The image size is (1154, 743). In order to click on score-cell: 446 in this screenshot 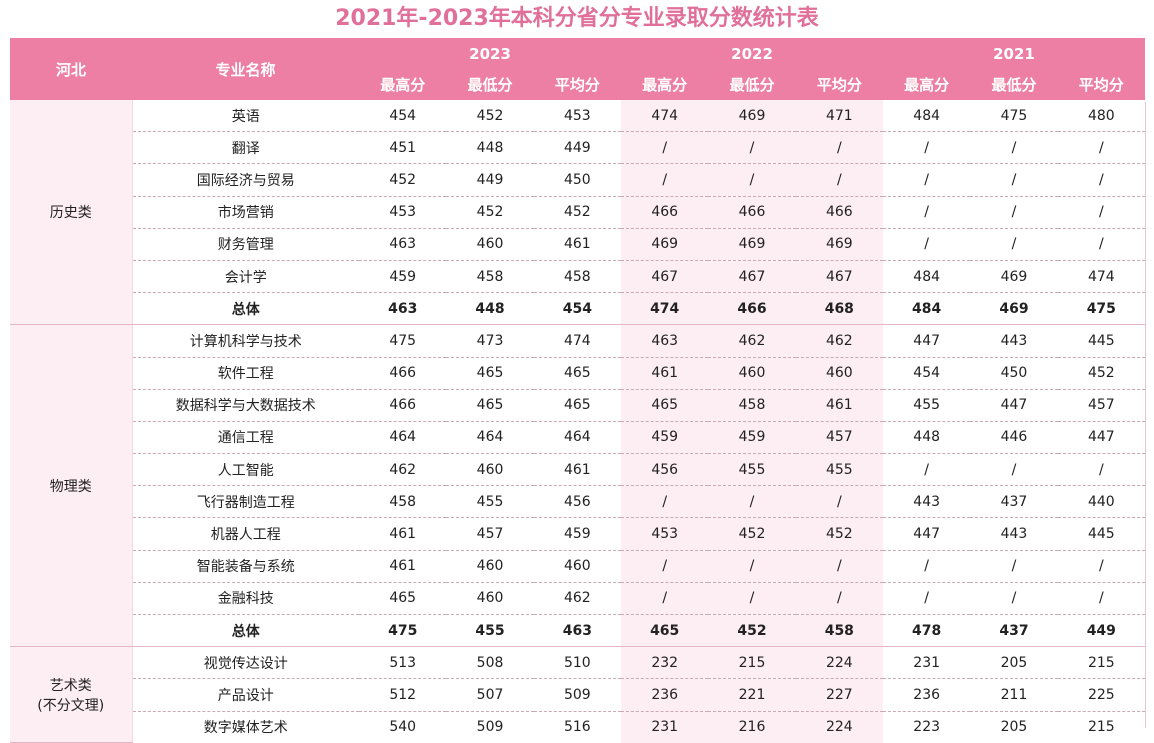, I will do `click(1014, 438)`.